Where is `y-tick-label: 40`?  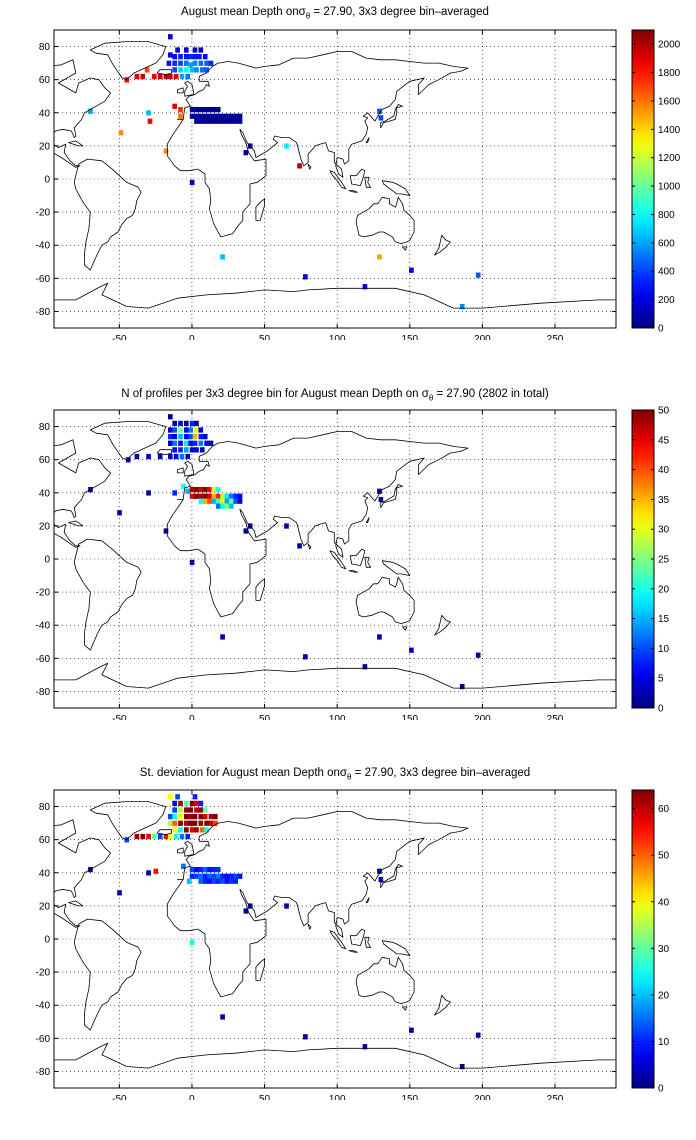
y-tick-label: 40 is located at coordinates (45, 493).